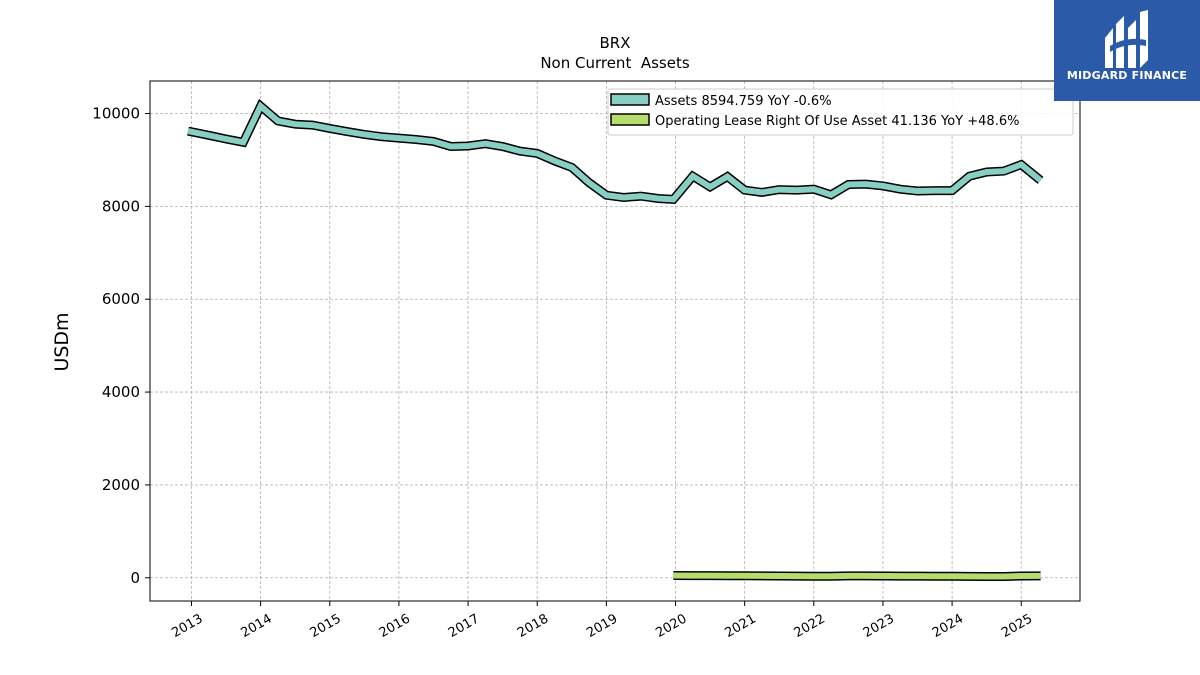 The width and height of the screenshot is (1200, 675). What do you see at coordinates (1017, 626) in the screenshot?
I see `x-tick-label: 2025` at bounding box center [1017, 626].